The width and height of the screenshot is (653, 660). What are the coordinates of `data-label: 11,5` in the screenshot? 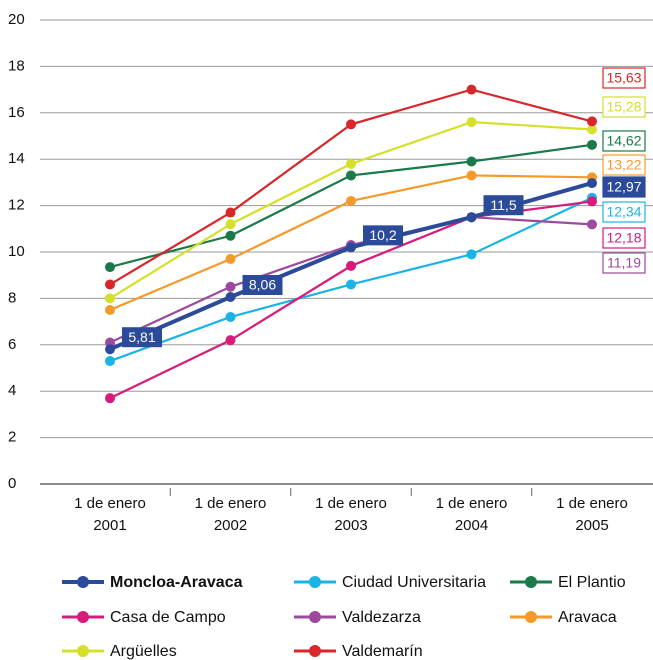 It's located at (503, 205).